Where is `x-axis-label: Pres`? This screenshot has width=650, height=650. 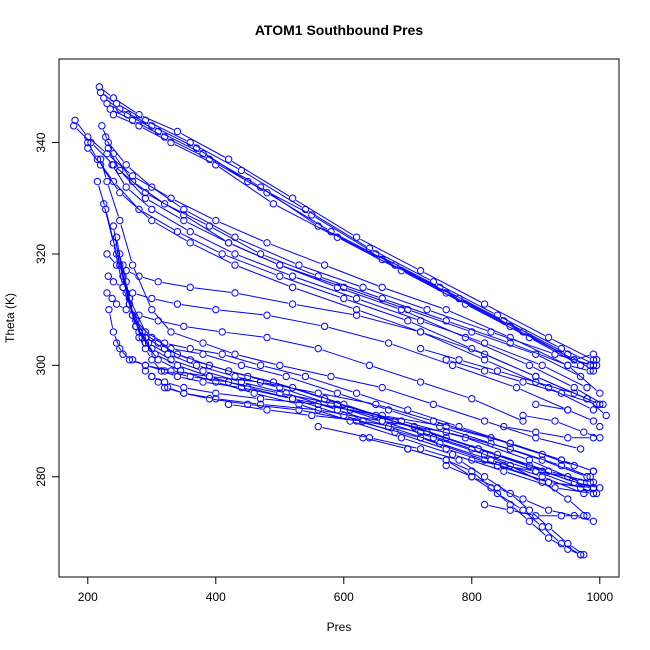 x-axis-label: Pres is located at coordinates (339, 627).